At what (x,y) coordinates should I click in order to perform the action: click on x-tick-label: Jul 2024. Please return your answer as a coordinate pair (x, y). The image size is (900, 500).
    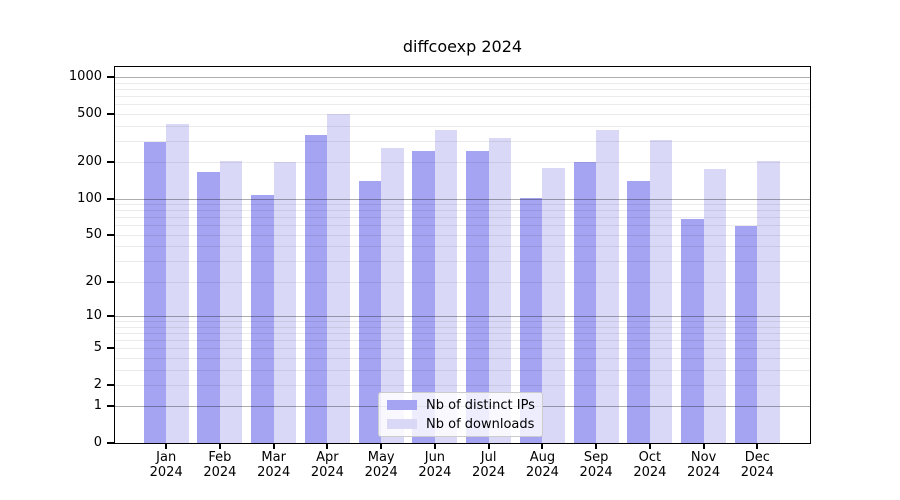
    Looking at the image, I should click on (489, 465).